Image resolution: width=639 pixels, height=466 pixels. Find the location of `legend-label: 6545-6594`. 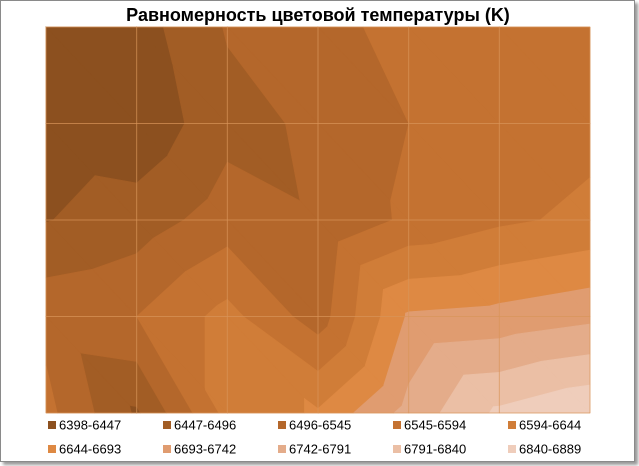

legend-label: 6545-6594 is located at coordinates (435, 424).